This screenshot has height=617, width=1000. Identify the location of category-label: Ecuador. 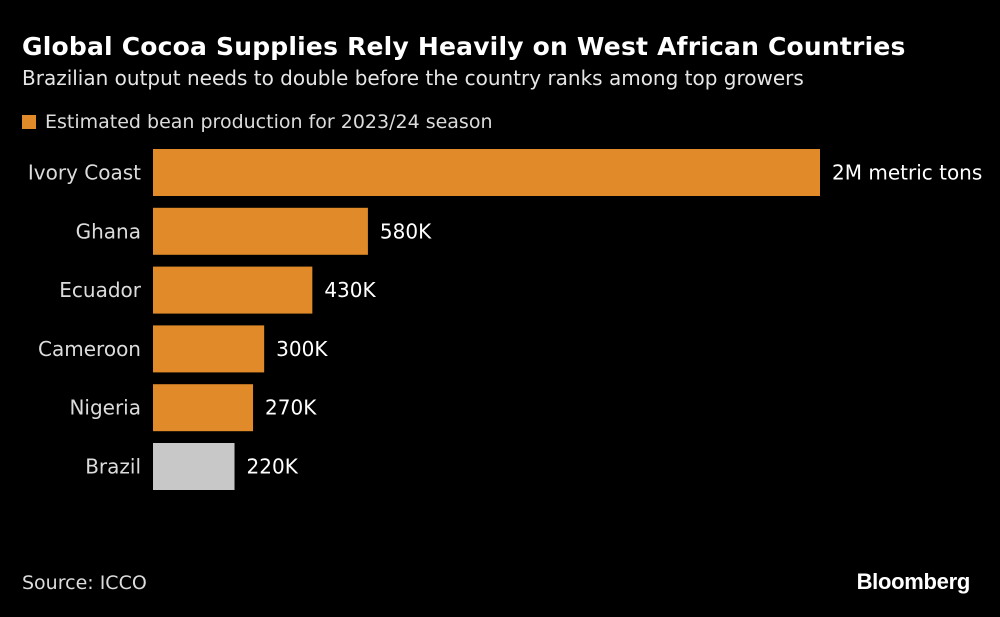
(100, 290).